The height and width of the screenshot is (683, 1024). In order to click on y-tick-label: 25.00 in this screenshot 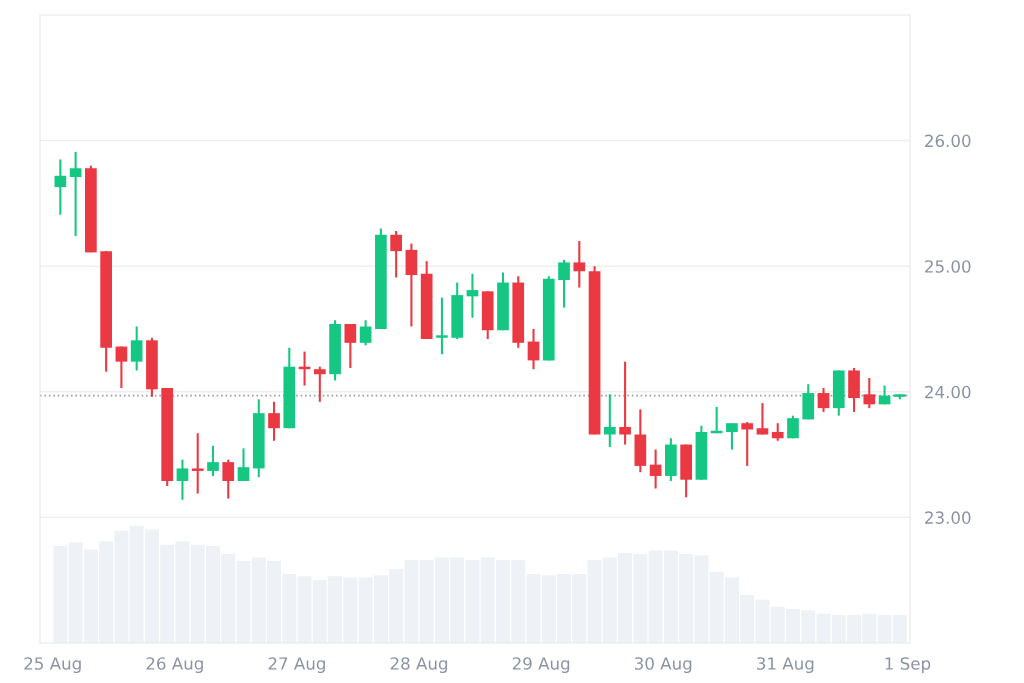, I will do `click(948, 266)`.